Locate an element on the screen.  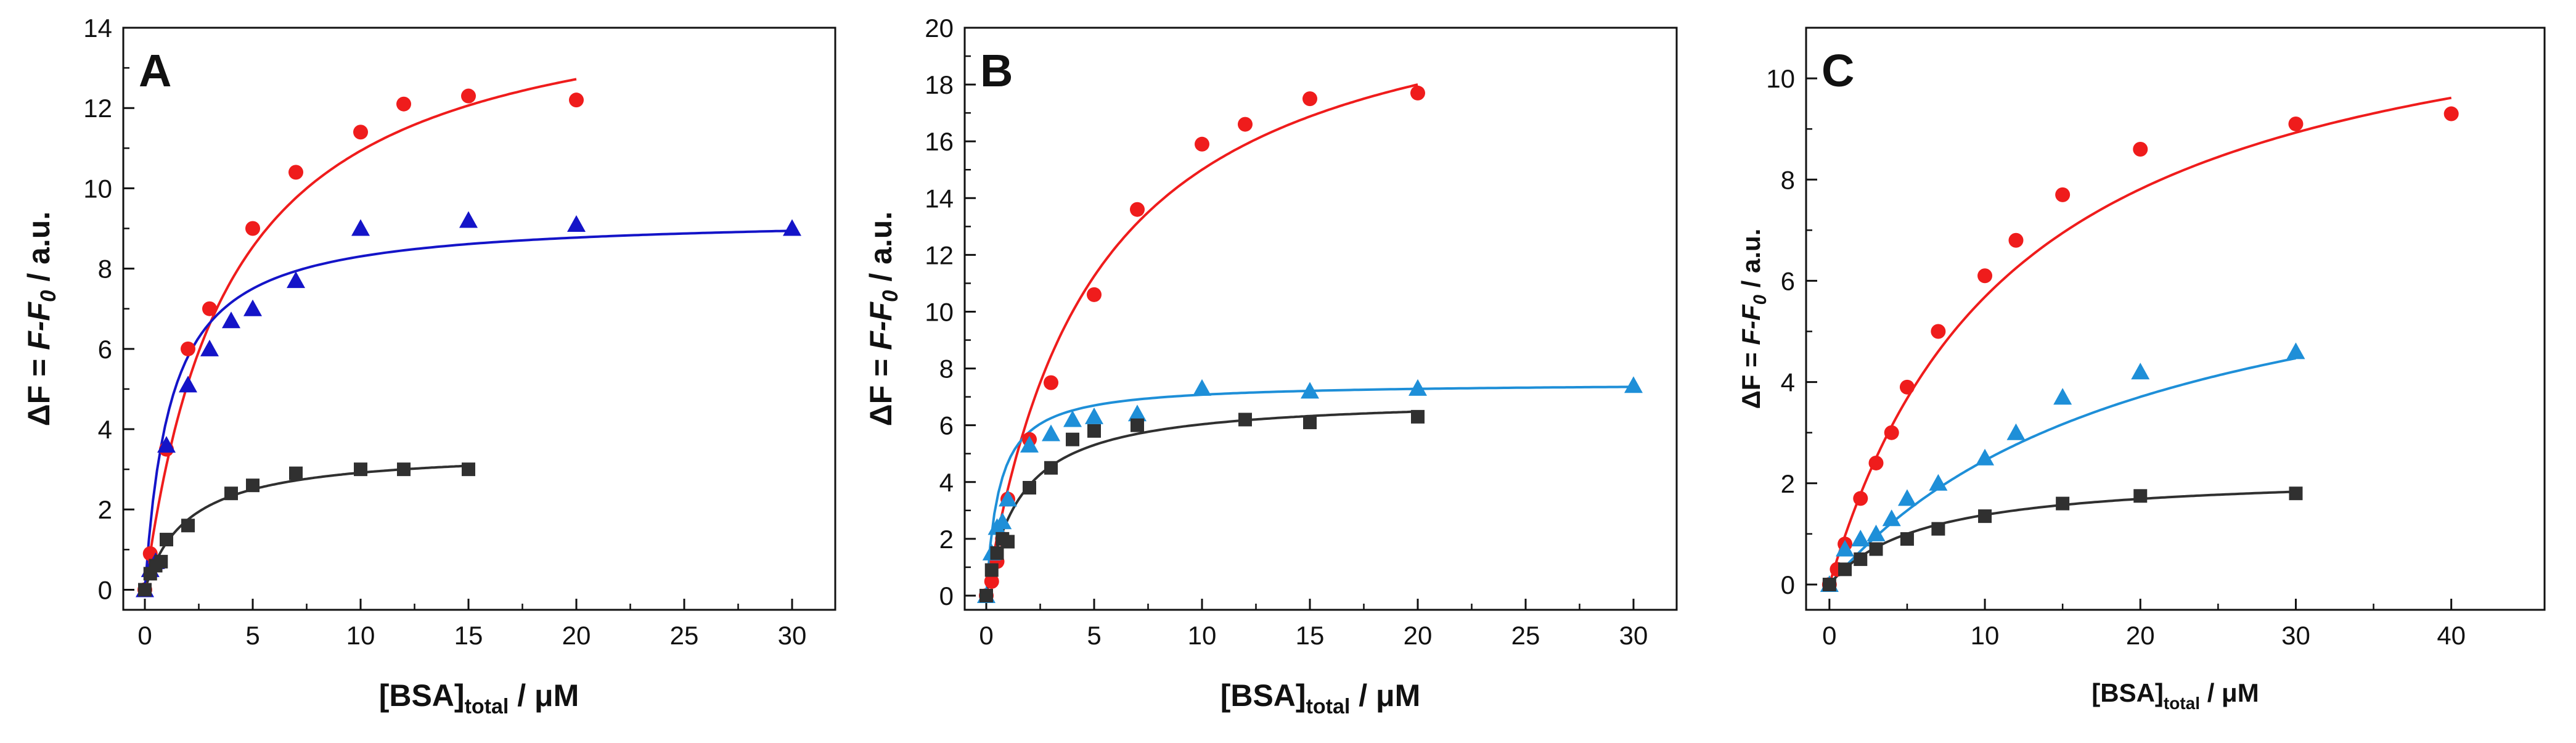
fit-line-black is located at coordinates (306, 527).